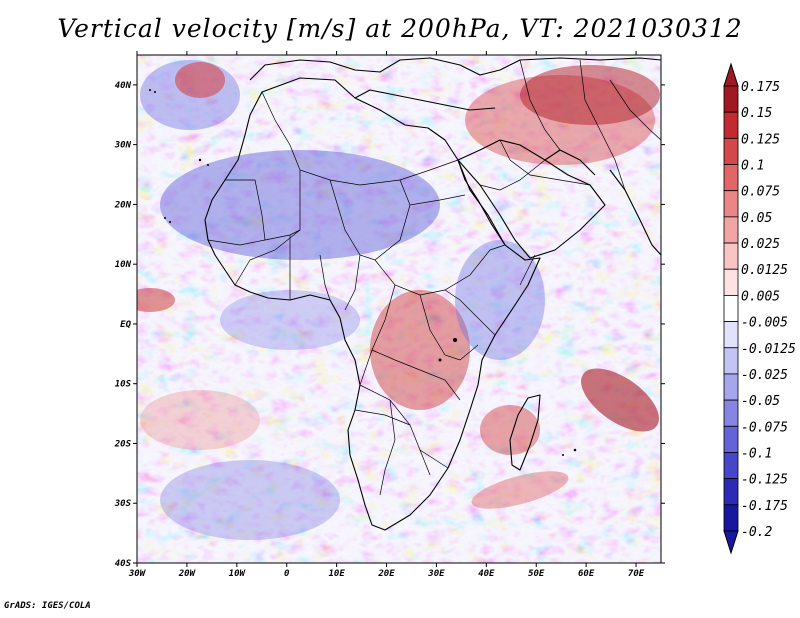  Describe the element at coordinates (455, 69) in the screenshot. I see `europe-coastline` at that location.